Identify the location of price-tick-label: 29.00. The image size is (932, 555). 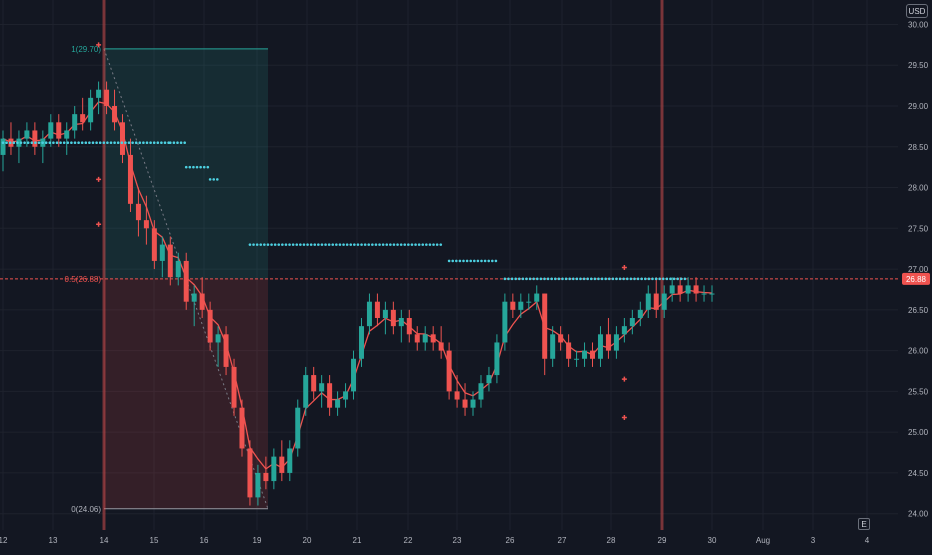
(918, 106).